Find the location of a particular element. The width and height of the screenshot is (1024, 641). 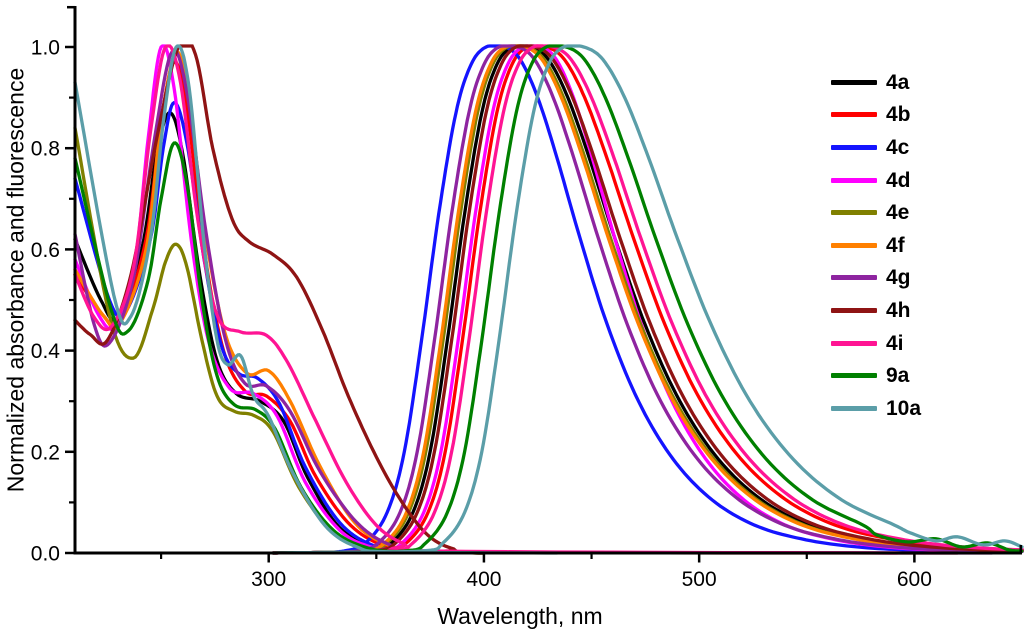

legend-item-4c: 4c is located at coordinates (876, 147).